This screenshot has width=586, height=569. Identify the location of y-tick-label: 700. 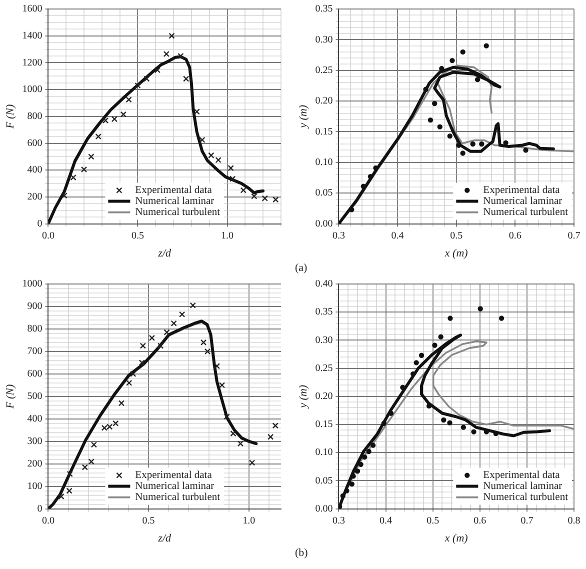
(34, 352).